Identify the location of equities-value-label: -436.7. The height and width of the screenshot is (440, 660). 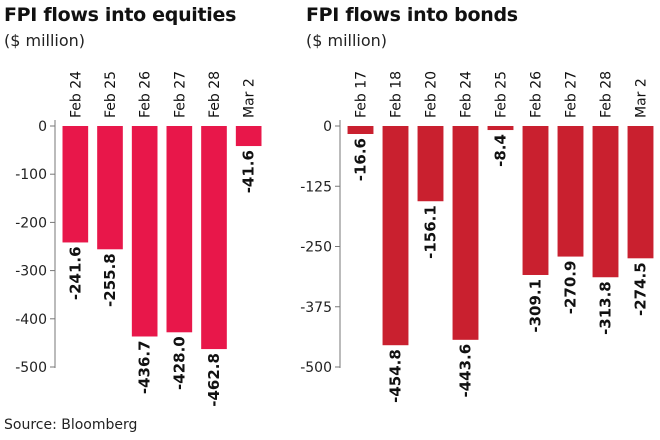
(145, 367).